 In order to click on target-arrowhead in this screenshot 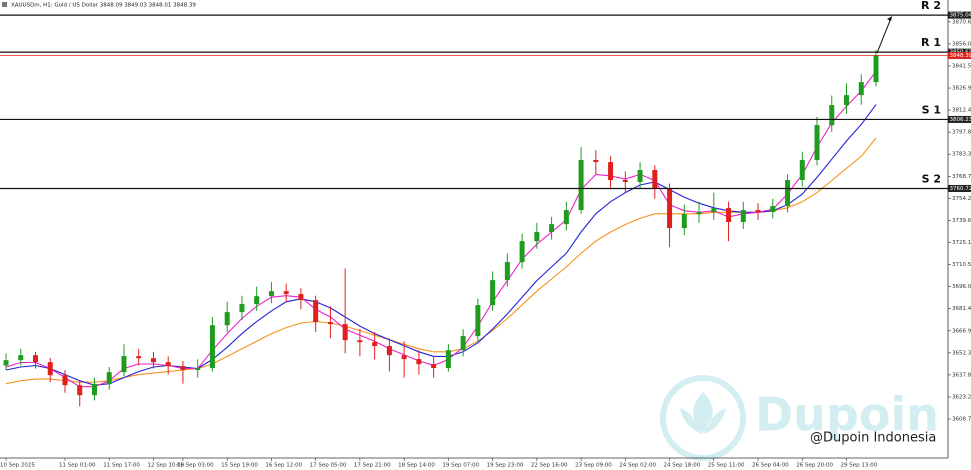, I will do `click(889, 19)`.